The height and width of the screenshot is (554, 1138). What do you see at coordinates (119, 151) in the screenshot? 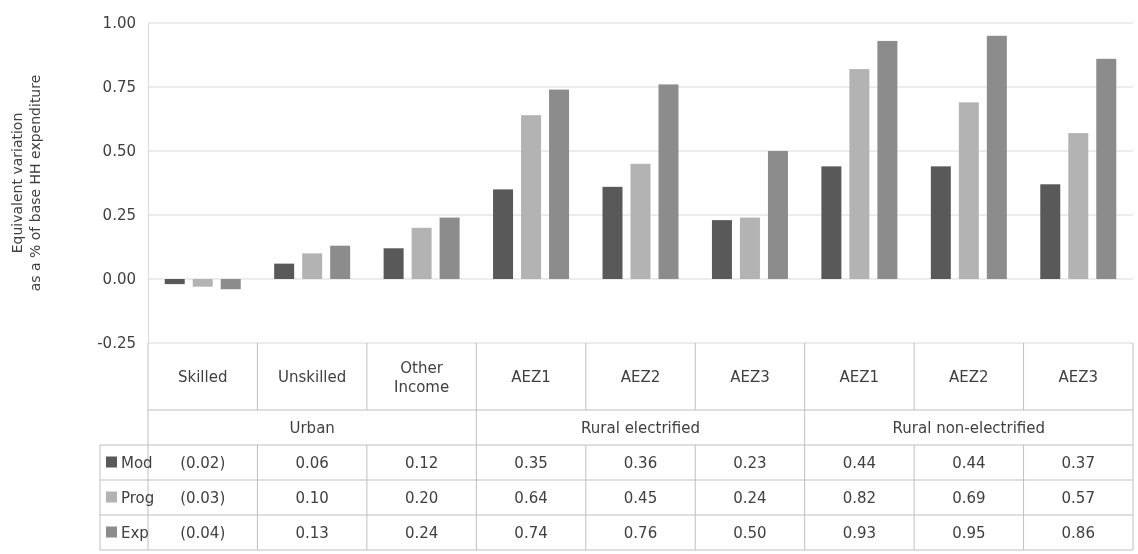
I see `y-tick-label: 0.50` at bounding box center [119, 151].